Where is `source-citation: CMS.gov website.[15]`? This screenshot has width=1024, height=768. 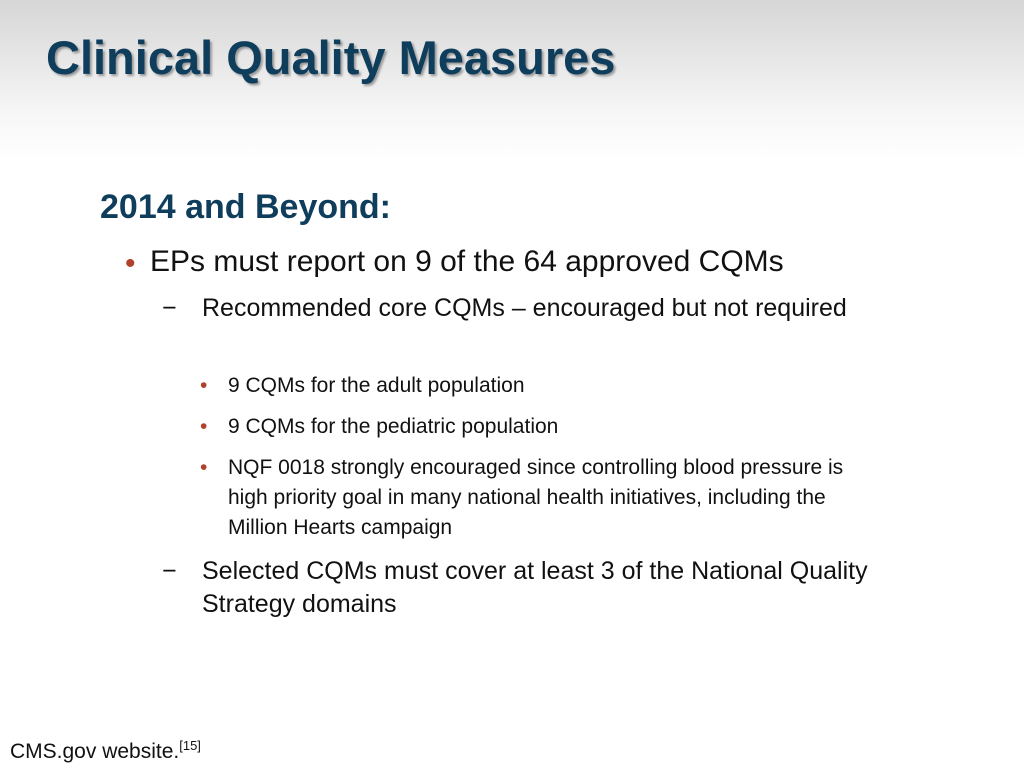
source-citation: CMS.gov website.[15] is located at coordinates (105, 751).